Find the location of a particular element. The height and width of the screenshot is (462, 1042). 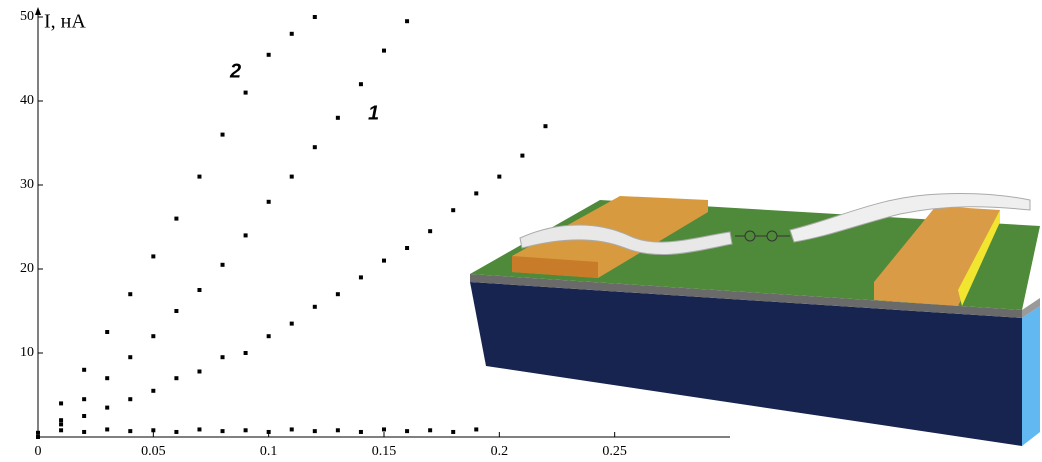

x-tick-label: 0.2 is located at coordinates (500, 451).